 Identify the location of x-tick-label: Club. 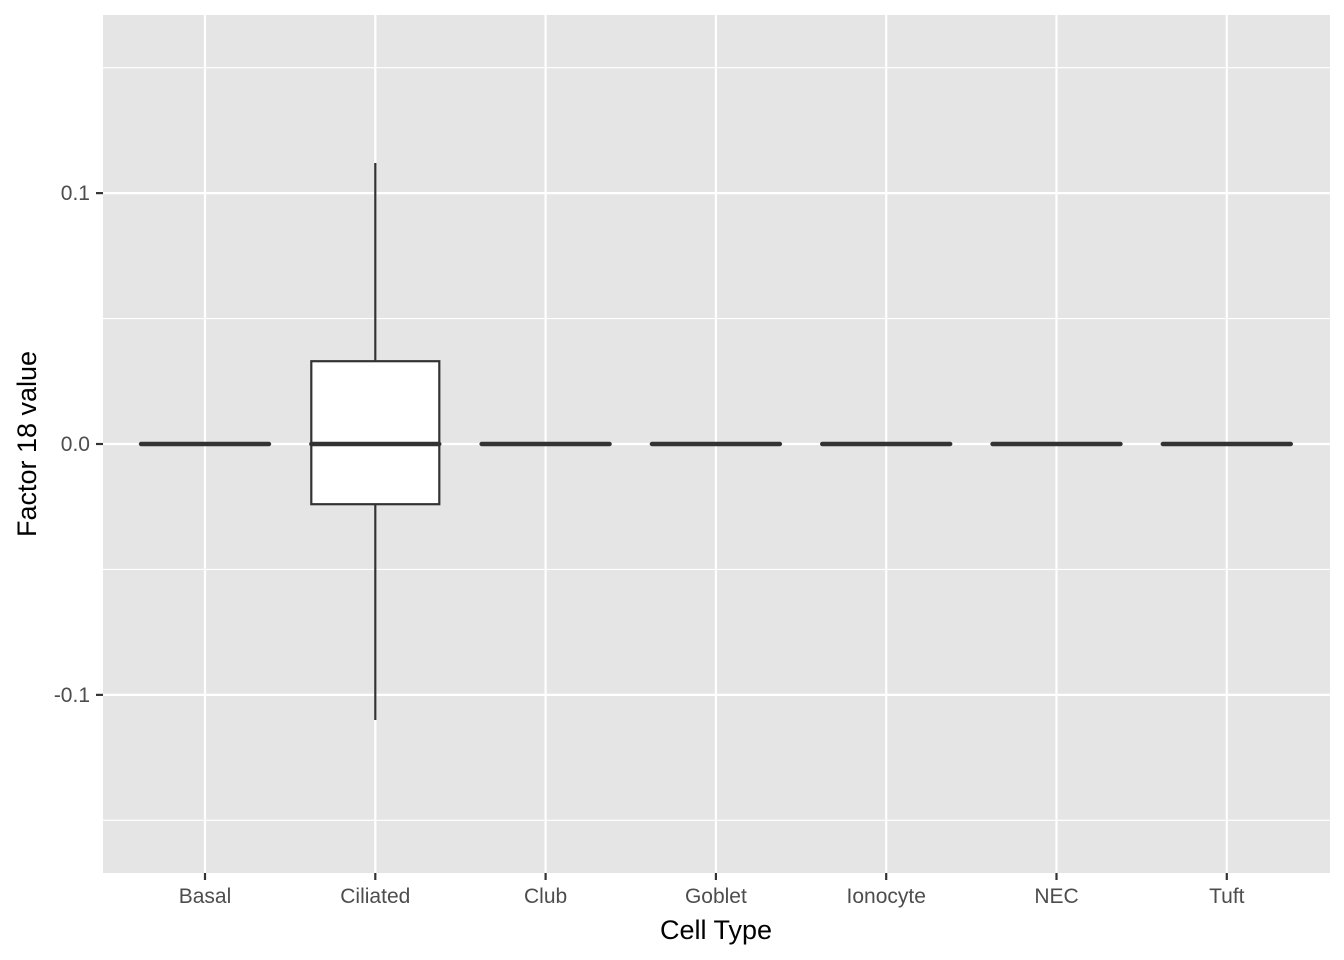
(545, 896).